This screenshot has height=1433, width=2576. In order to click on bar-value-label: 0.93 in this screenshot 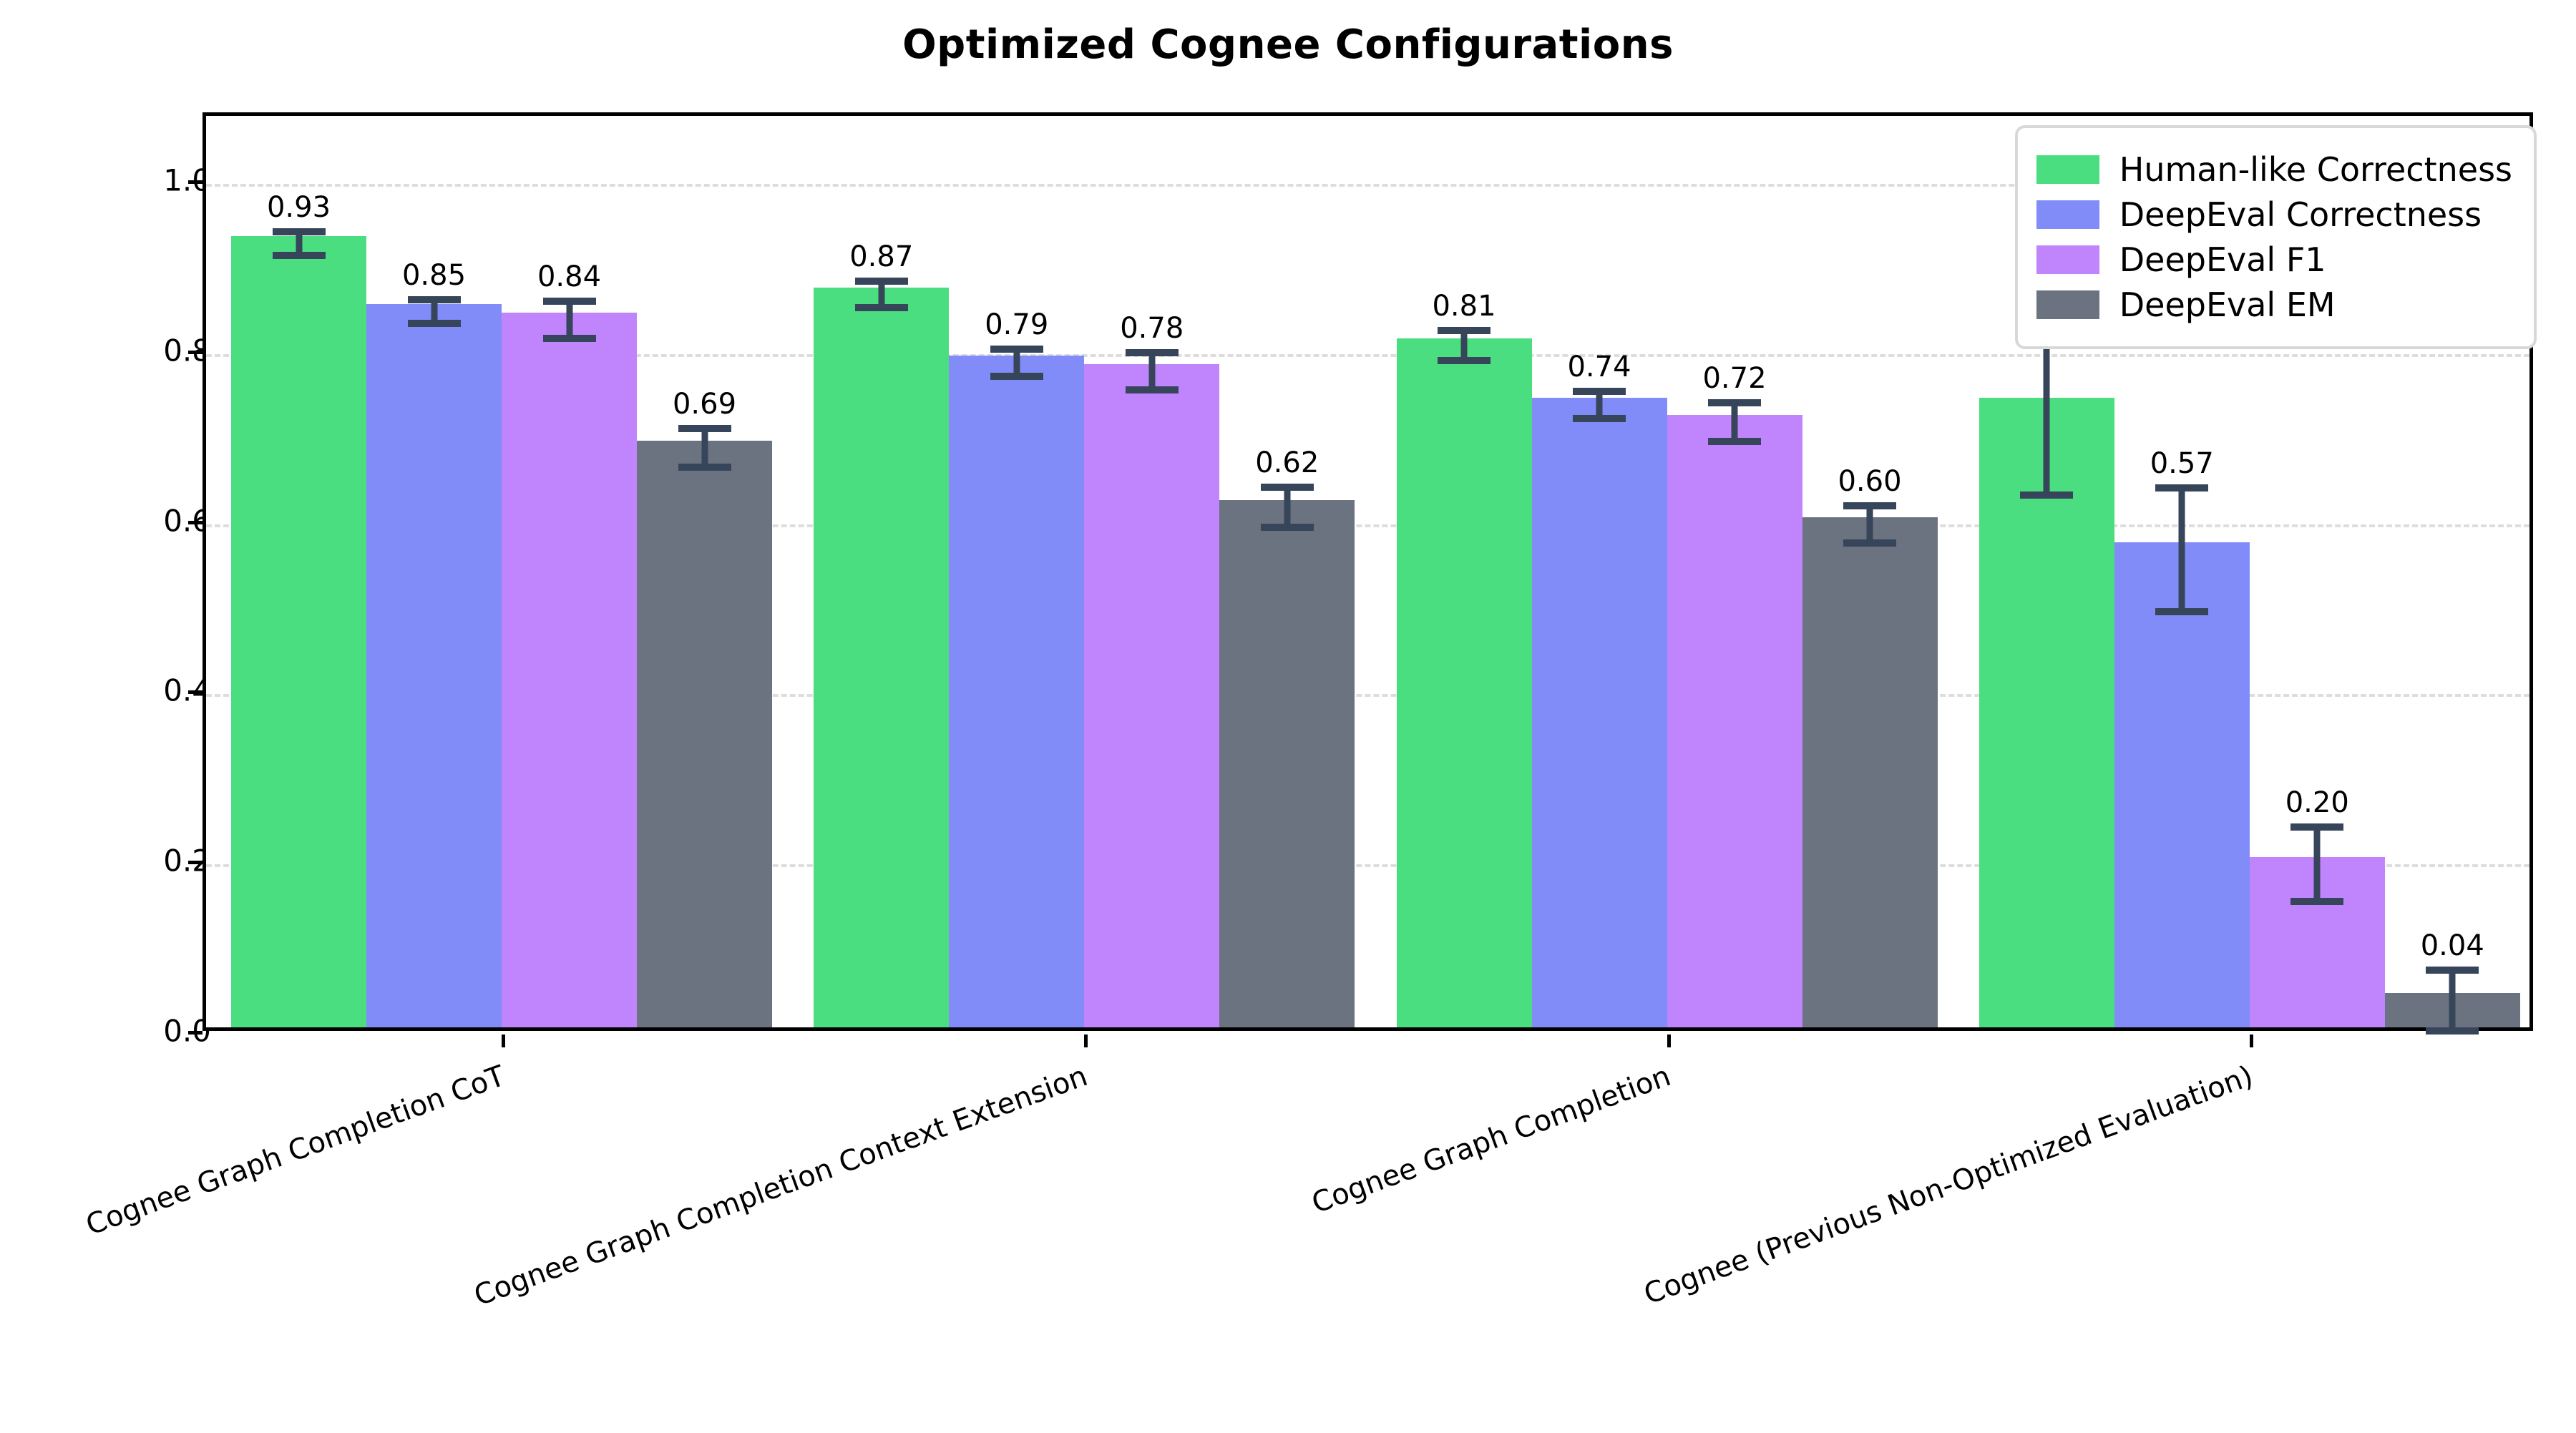, I will do `click(298, 207)`.